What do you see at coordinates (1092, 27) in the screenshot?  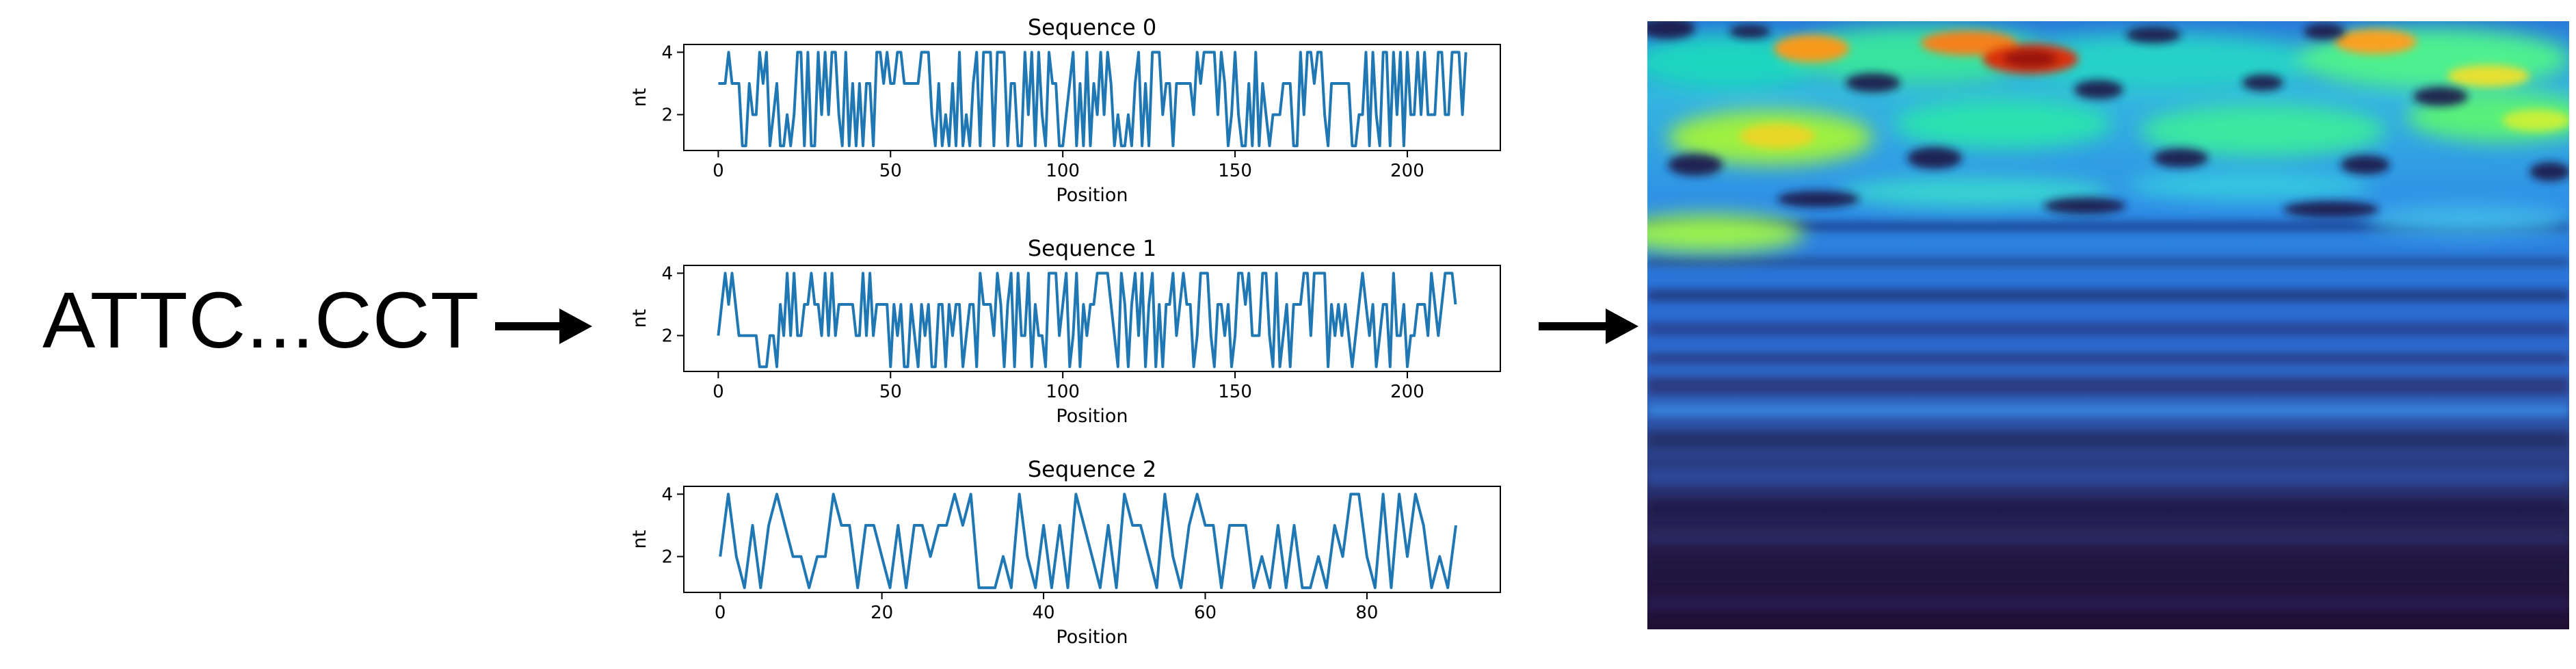 I see `chart-title: Sequence 0` at bounding box center [1092, 27].